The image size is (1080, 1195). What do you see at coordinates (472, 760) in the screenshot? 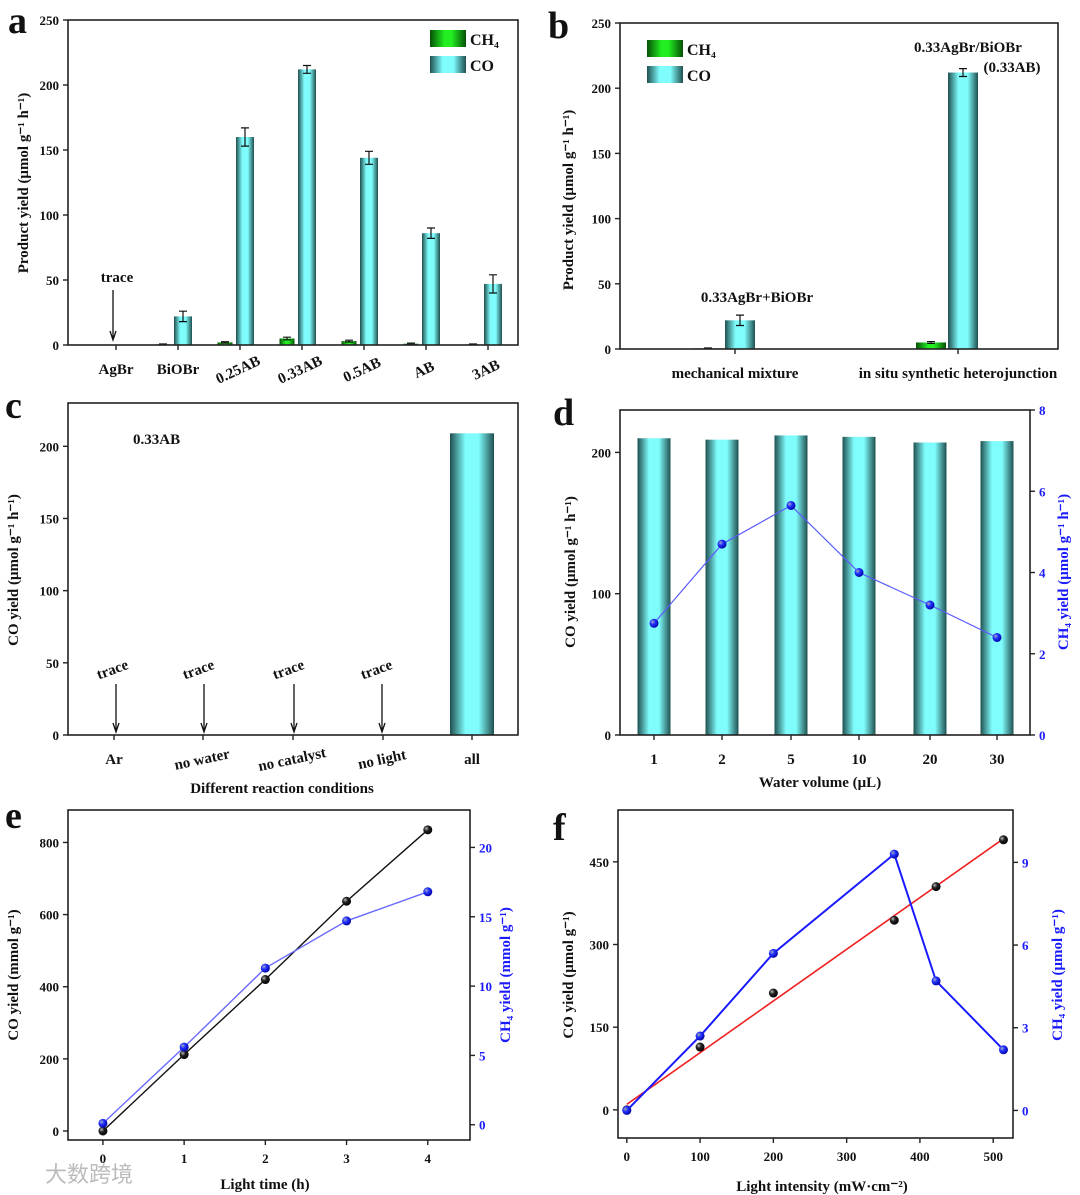
I see `x-tick-label: all` at bounding box center [472, 760].